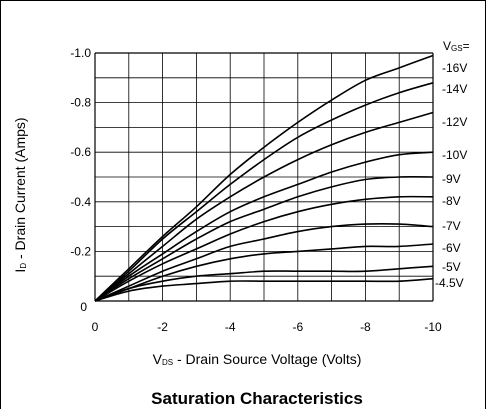 This screenshot has width=486, height=410. Describe the element at coordinates (454, 89) in the screenshot. I see `curve-label: -14V` at that location.